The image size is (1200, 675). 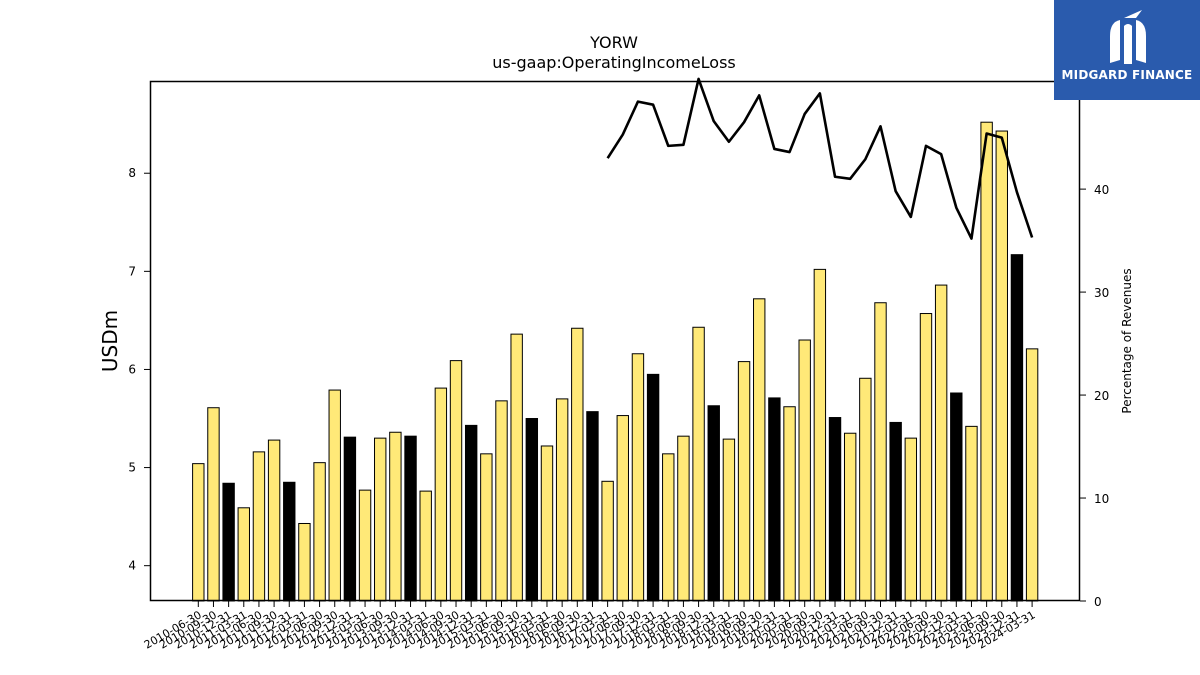 I want to click on chart-title: YORW, so click(x=613, y=42).